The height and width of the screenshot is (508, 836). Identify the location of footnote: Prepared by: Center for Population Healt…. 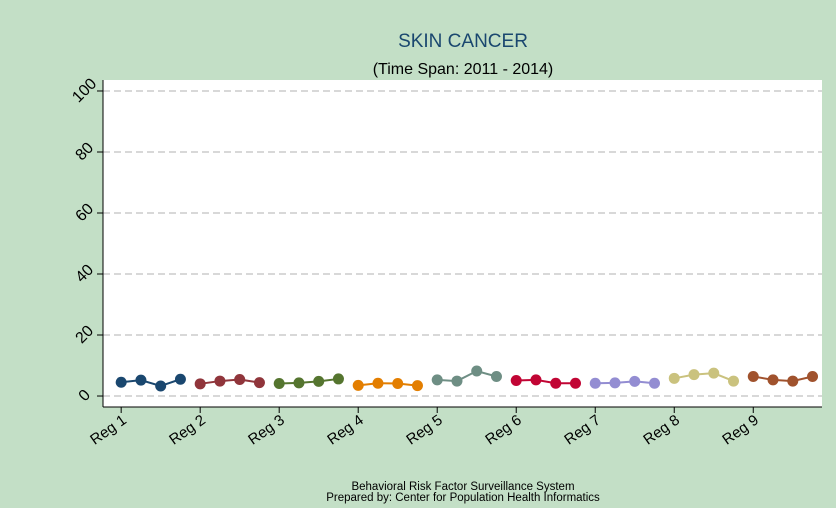
(463, 498).